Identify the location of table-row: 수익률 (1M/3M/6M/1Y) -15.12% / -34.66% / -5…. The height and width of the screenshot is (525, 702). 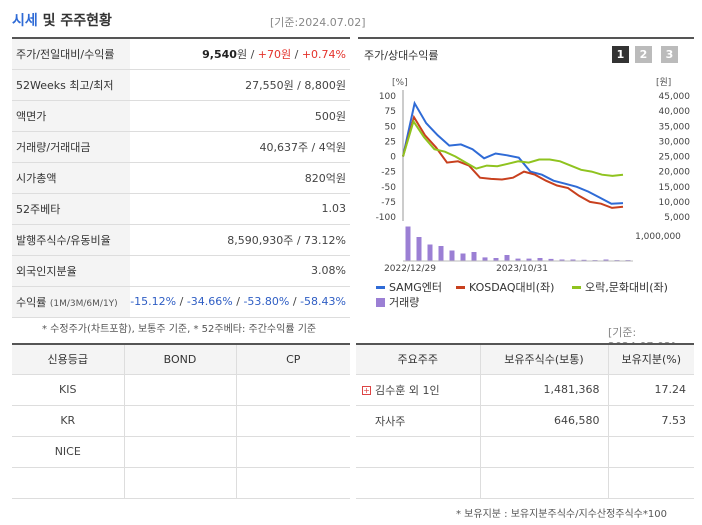
(181, 302).